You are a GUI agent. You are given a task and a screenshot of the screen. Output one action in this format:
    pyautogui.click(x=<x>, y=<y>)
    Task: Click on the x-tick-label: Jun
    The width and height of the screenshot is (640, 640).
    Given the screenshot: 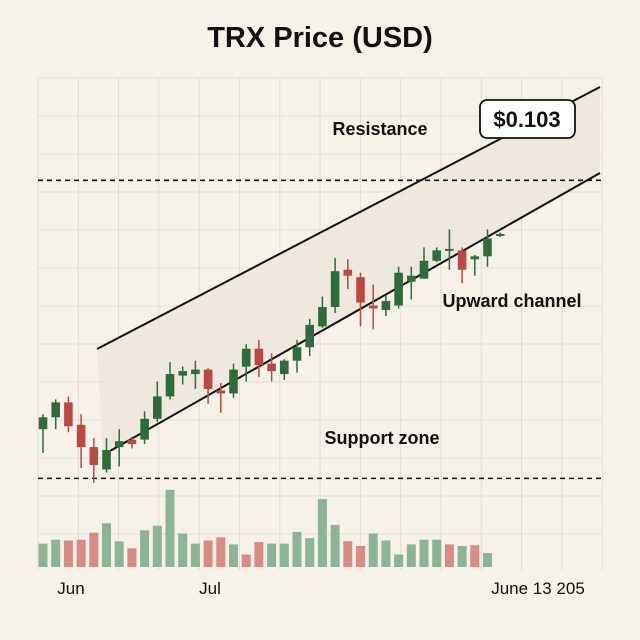 What is the action you would take?
    pyautogui.click(x=70, y=588)
    